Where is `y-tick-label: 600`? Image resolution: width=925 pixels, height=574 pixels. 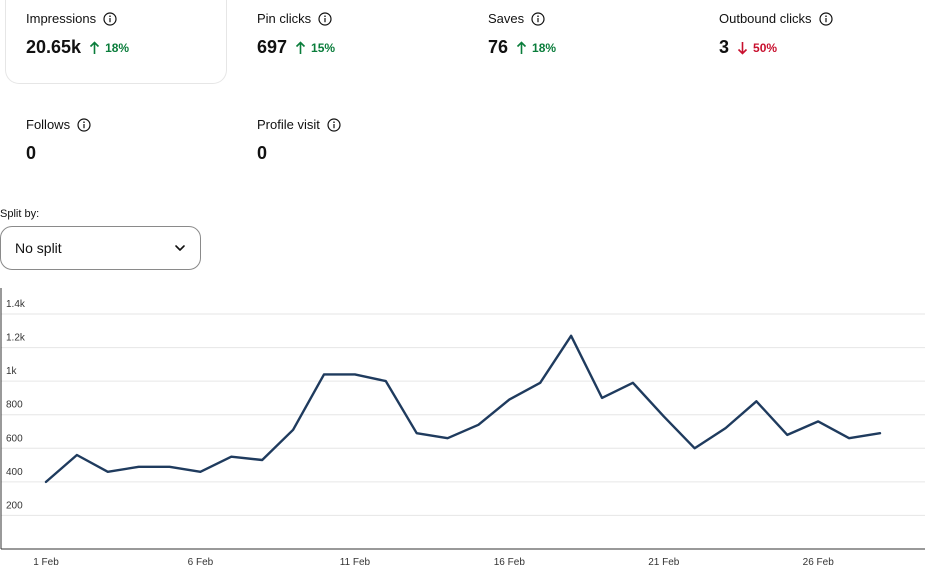 y-tick-label: 600 is located at coordinates (14, 438).